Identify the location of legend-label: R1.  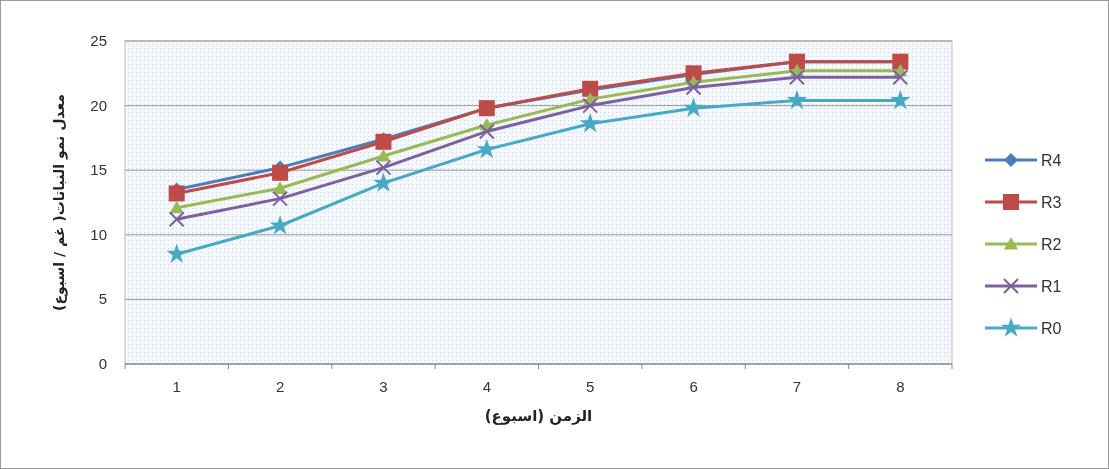
(1051, 286).